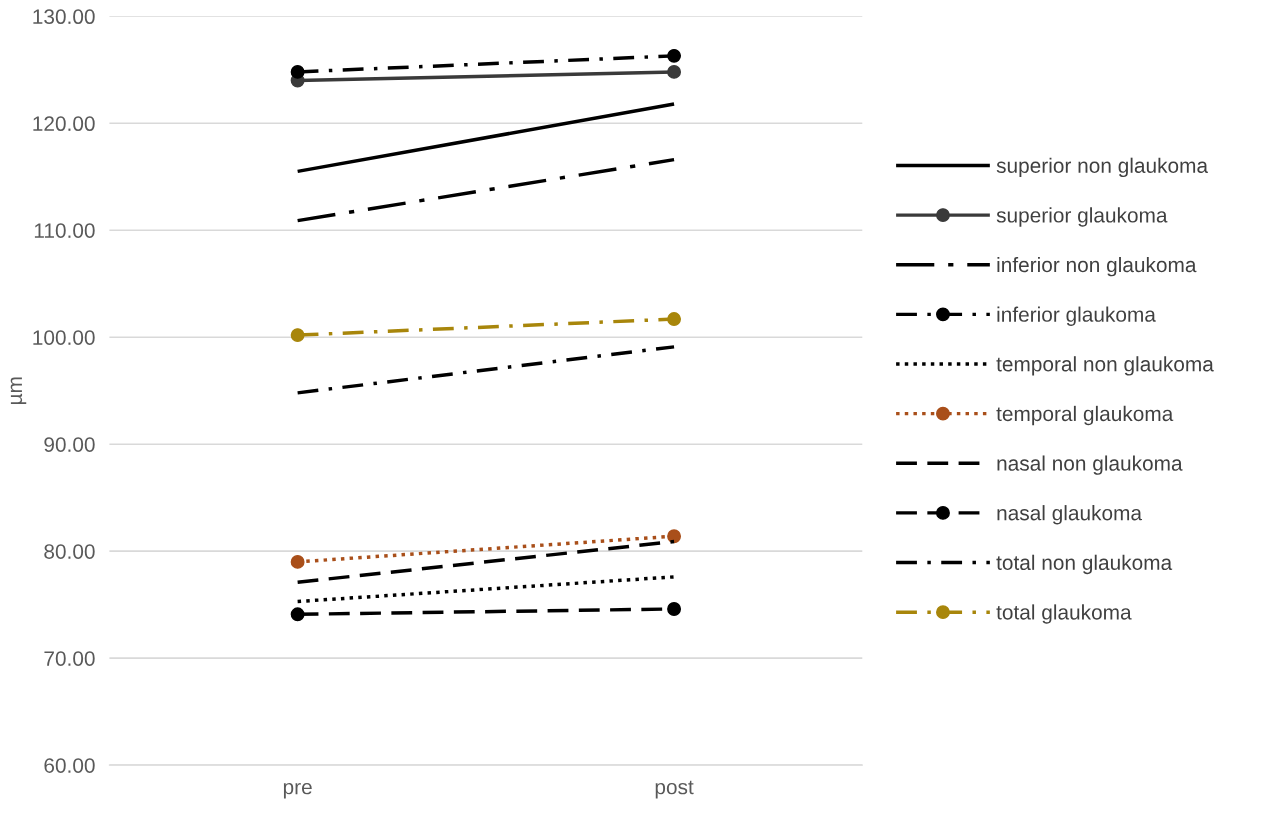 Image resolution: width=1287 pixels, height=814 pixels. What do you see at coordinates (69, 658) in the screenshot?
I see `y-tick-label: 70.00` at bounding box center [69, 658].